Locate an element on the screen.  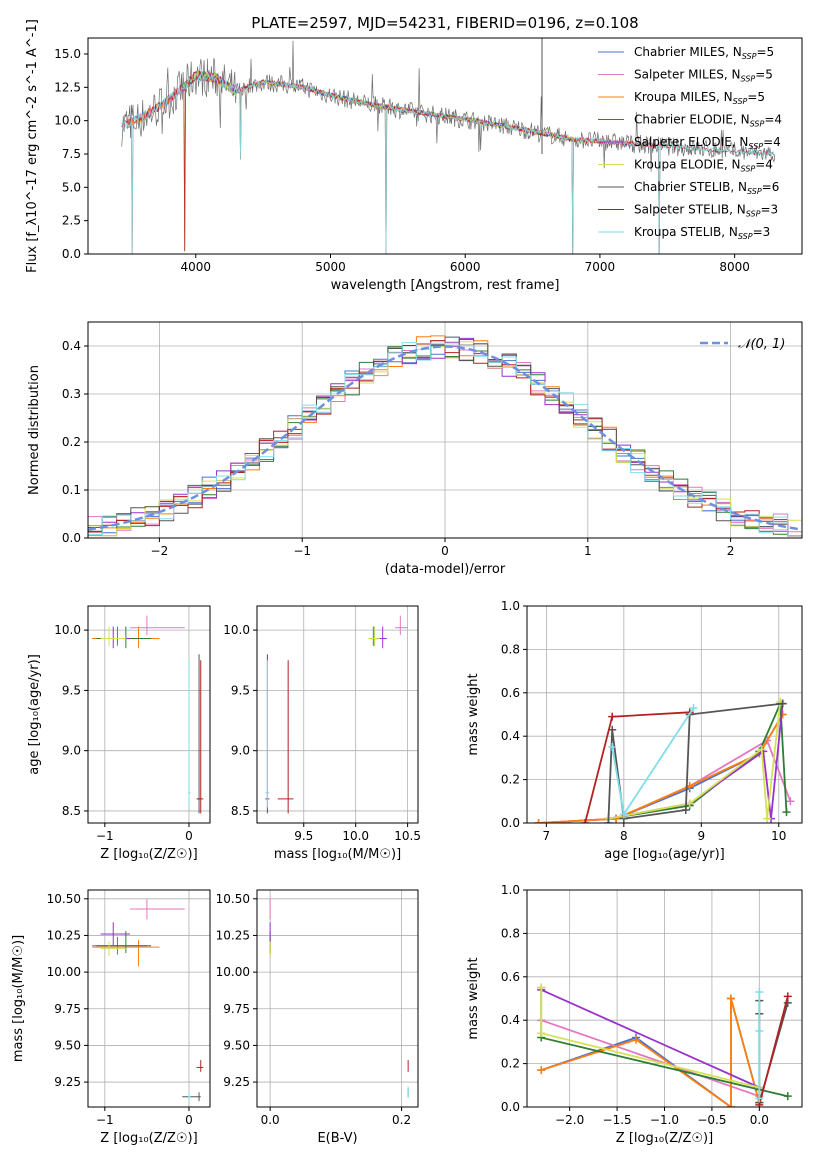
legend-label: Kroupa STELIB, NSSP=3 is located at coordinates (702, 233).